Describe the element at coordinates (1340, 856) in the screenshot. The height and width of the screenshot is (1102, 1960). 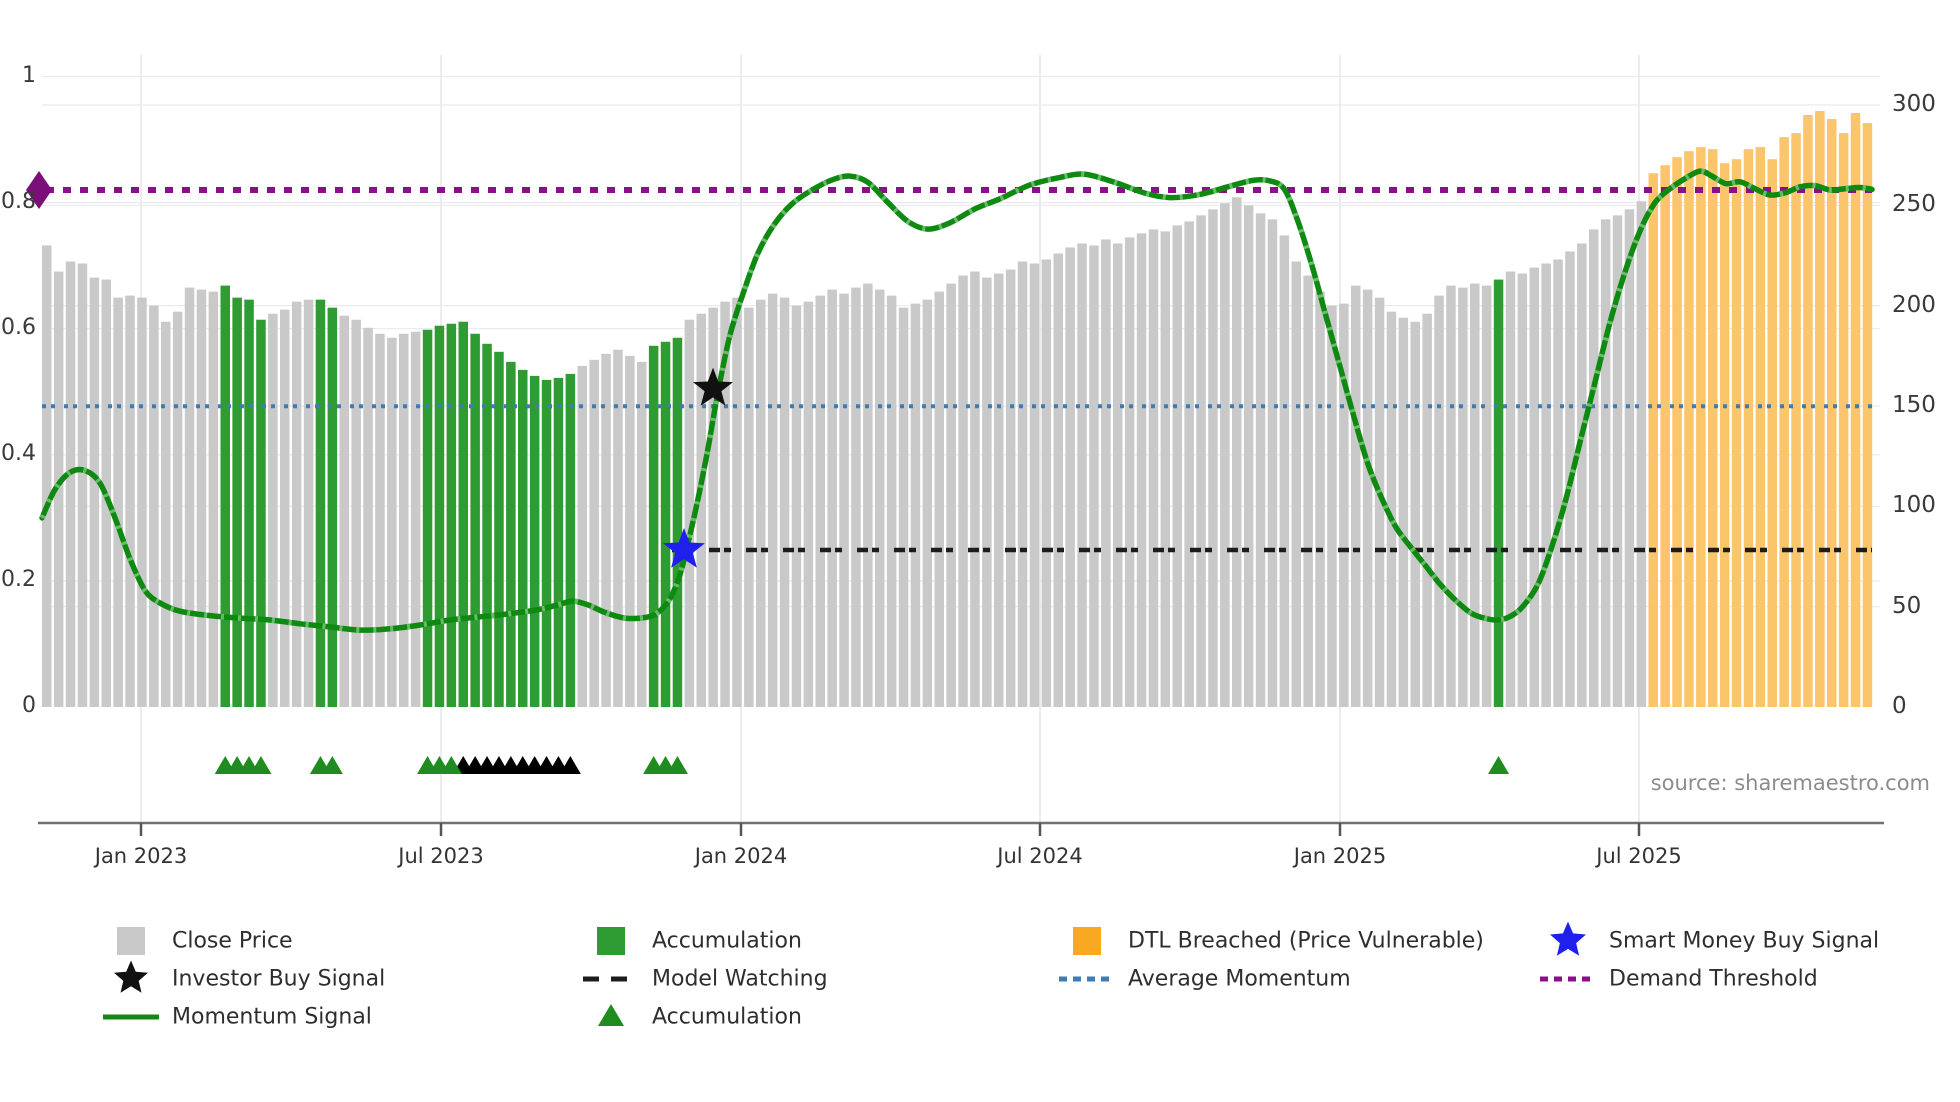
I see `x-axis-tick-label: Jan 2025` at that location.